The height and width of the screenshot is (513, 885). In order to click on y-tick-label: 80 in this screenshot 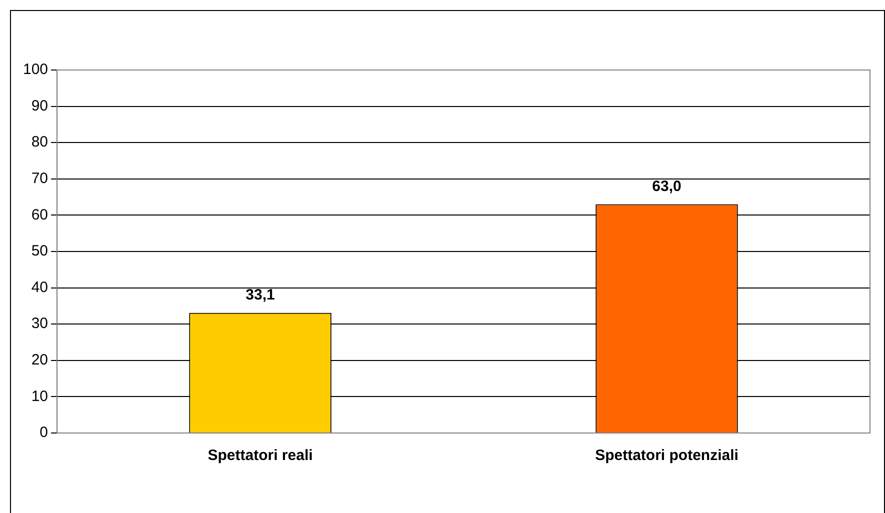, I will do `click(39, 142)`.